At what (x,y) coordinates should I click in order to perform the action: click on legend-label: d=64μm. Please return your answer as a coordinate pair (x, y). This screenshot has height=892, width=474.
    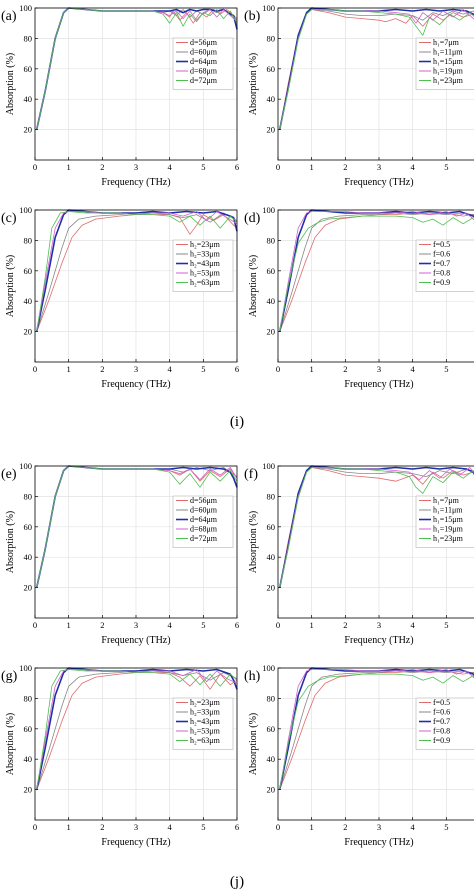
    Looking at the image, I should click on (204, 519).